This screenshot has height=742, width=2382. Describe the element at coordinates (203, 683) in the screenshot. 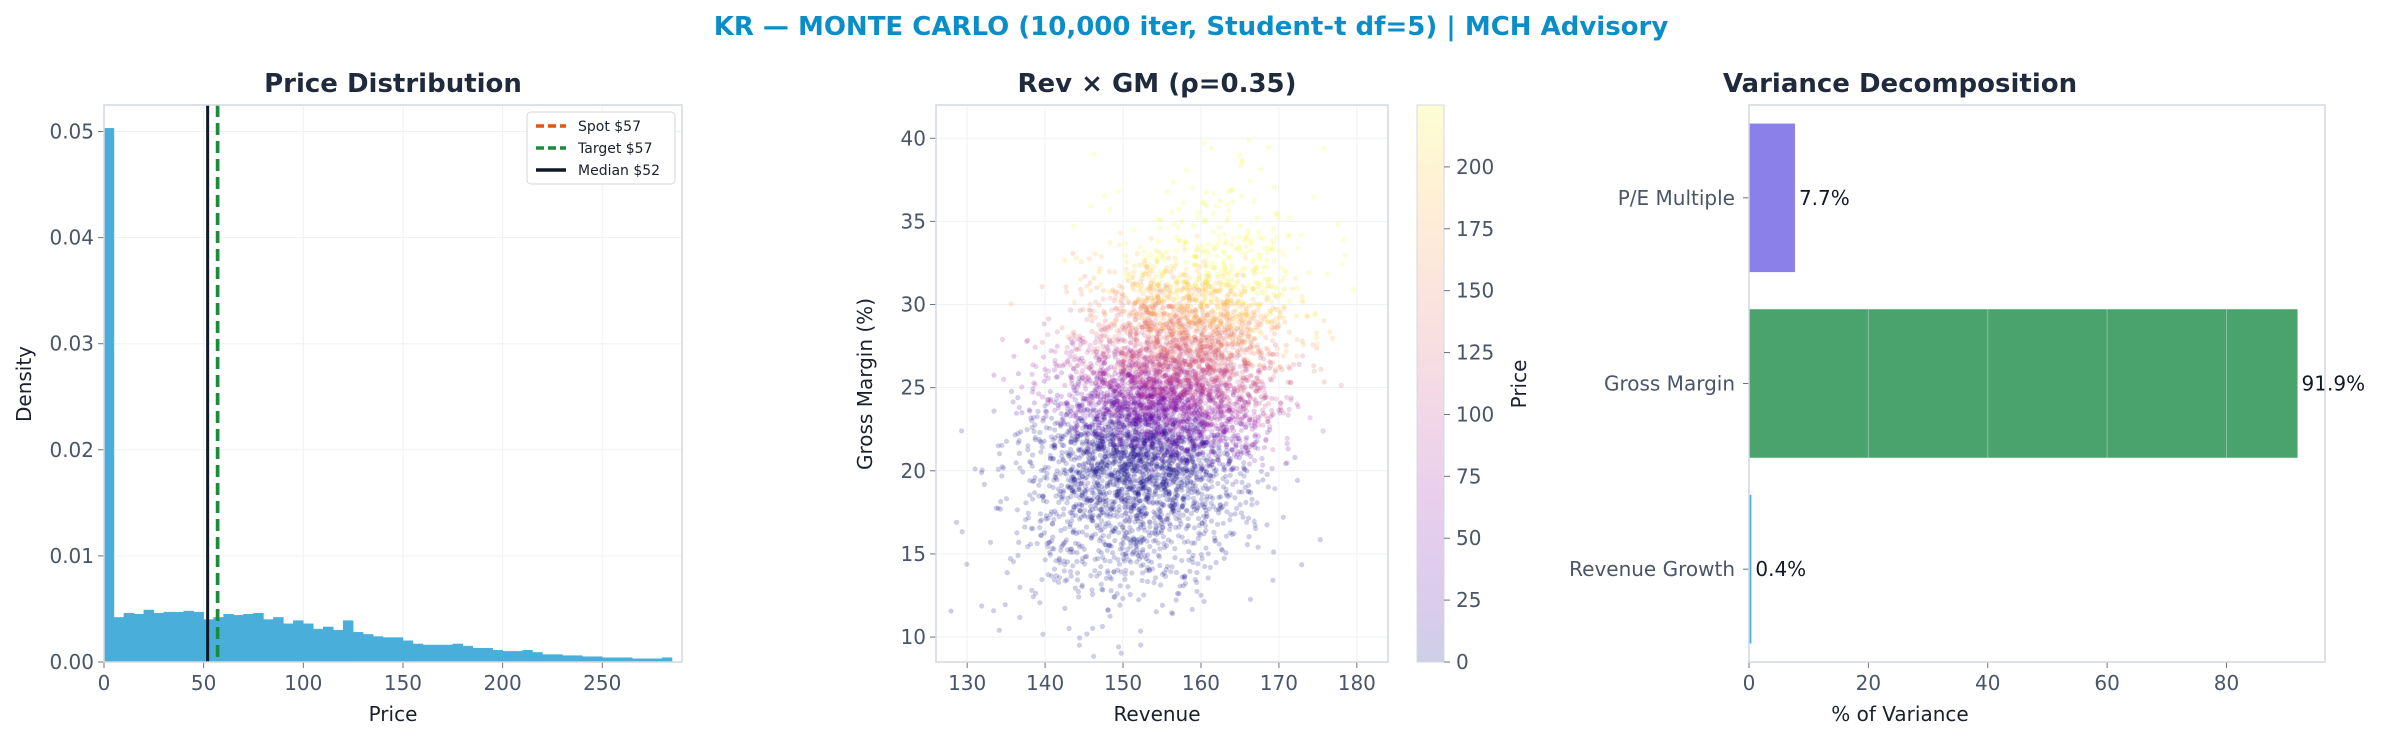

I see `x-tick-label: 50` at that location.